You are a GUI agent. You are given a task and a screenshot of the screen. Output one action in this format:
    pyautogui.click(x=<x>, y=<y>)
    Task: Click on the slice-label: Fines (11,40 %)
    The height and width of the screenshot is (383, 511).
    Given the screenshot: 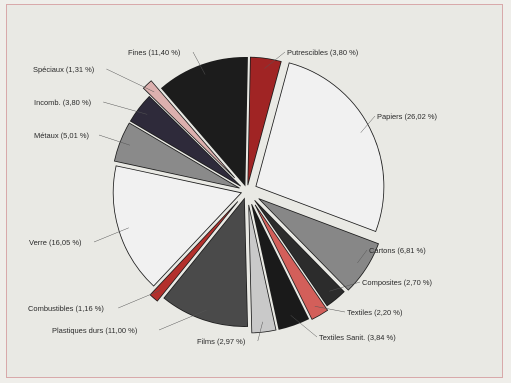 What is the action you would take?
    pyautogui.click(x=154, y=52)
    